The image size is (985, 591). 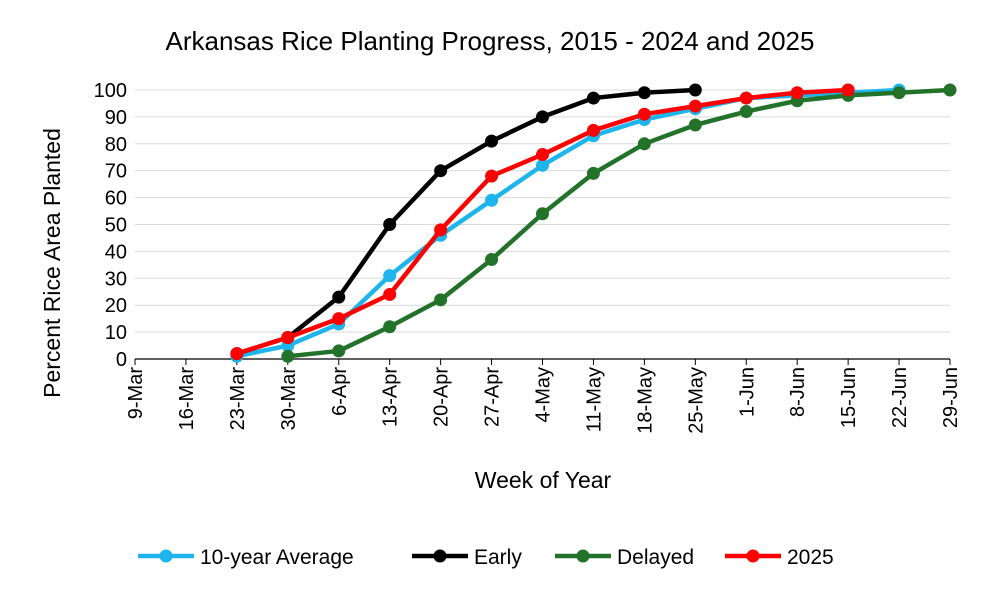 I want to click on x-tick-label: 30-Mar, so click(x=289, y=399).